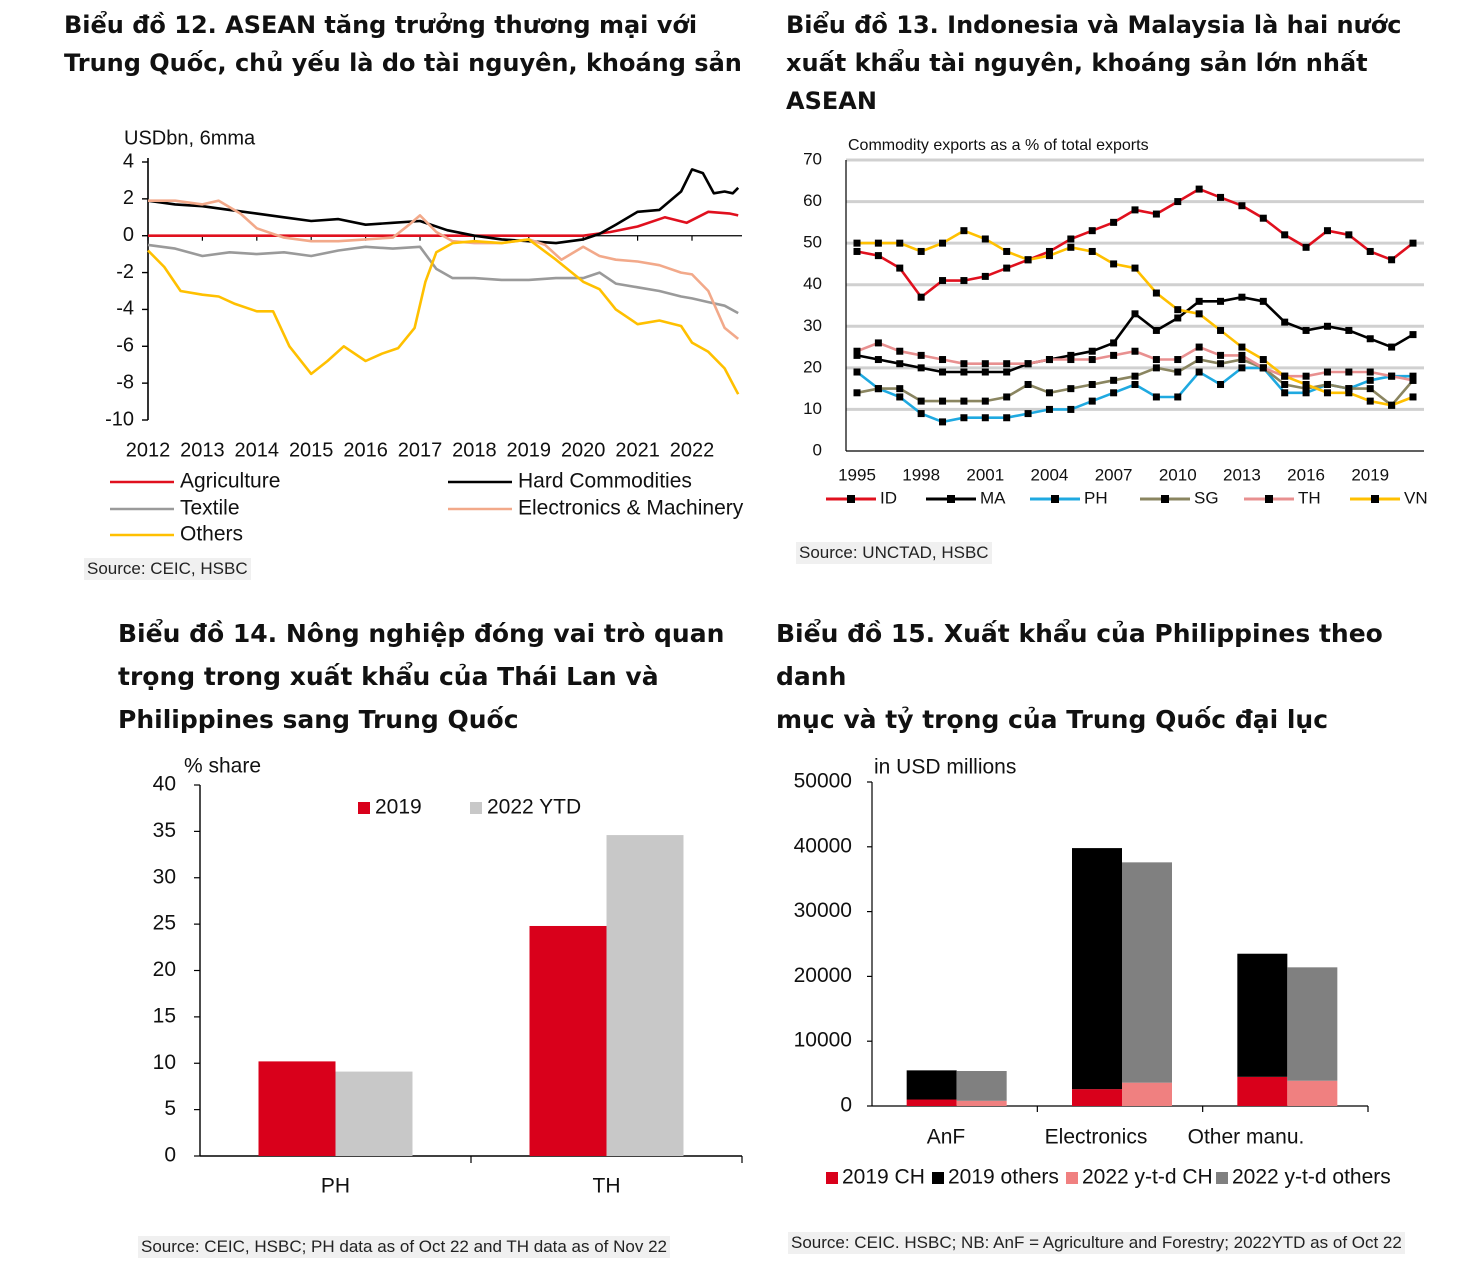  I want to click on chart-13-ytick-label: 30, so click(812, 325).